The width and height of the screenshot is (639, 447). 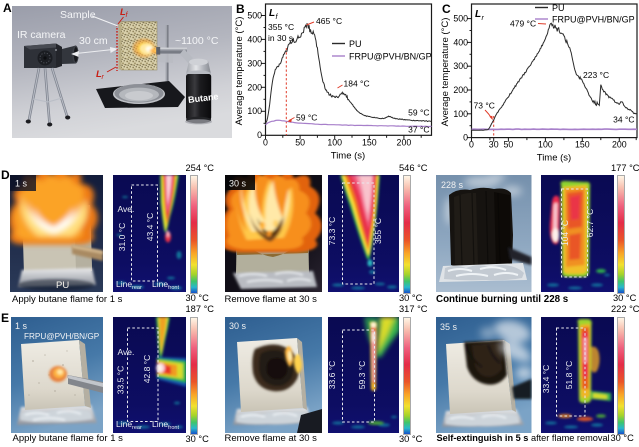 What do you see at coordinates (332, 375) in the screenshot?
I see `svg-text: 33.6 °C` at bounding box center [332, 375].